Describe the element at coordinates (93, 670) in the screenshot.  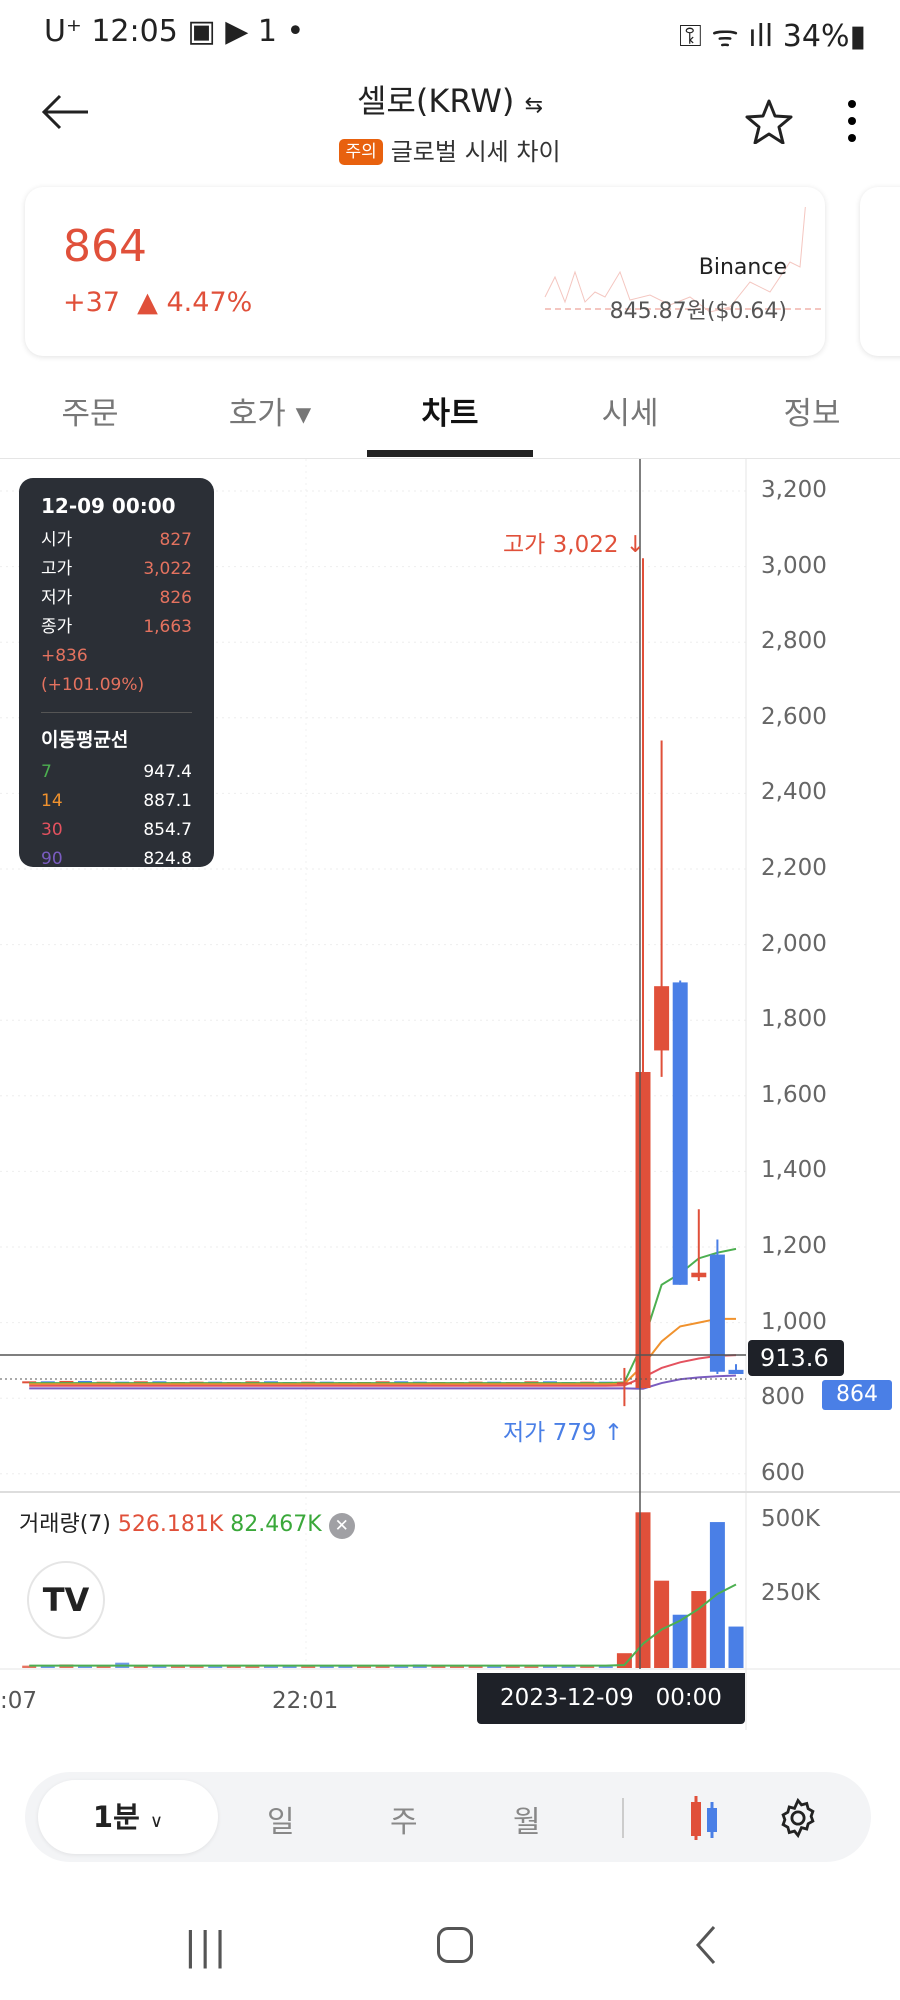
I see `tooltip-change: +836 (+101.09%)` at that location.